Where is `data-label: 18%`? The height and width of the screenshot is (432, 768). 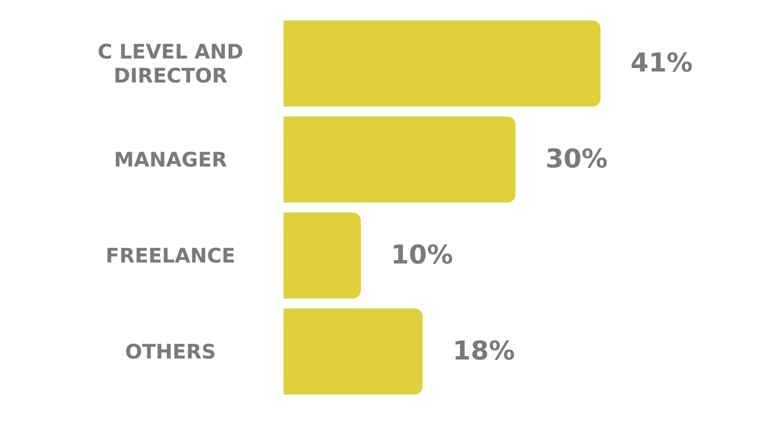
data-label: 18% is located at coordinates (483, 351).